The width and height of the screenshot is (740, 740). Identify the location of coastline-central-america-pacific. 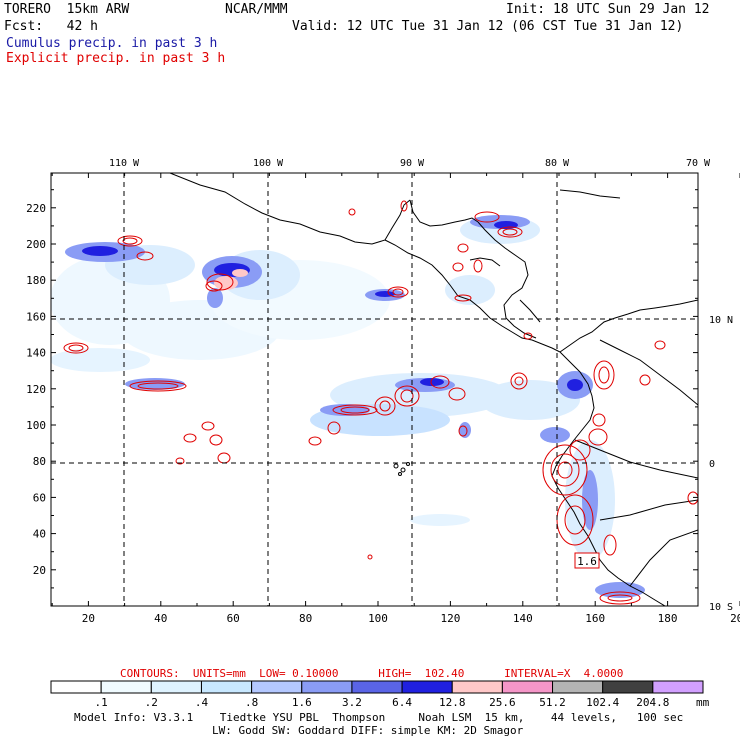
(472, 296).